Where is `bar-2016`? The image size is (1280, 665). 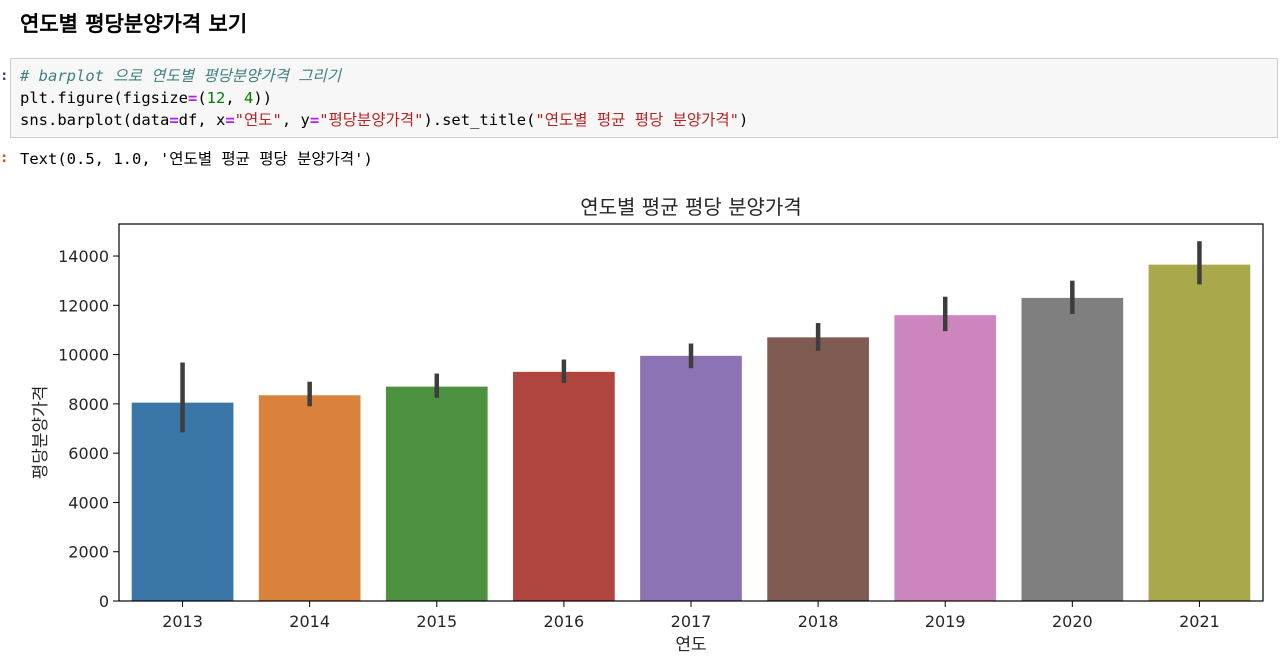
bar-2016 is located at coordinates (564, 486).